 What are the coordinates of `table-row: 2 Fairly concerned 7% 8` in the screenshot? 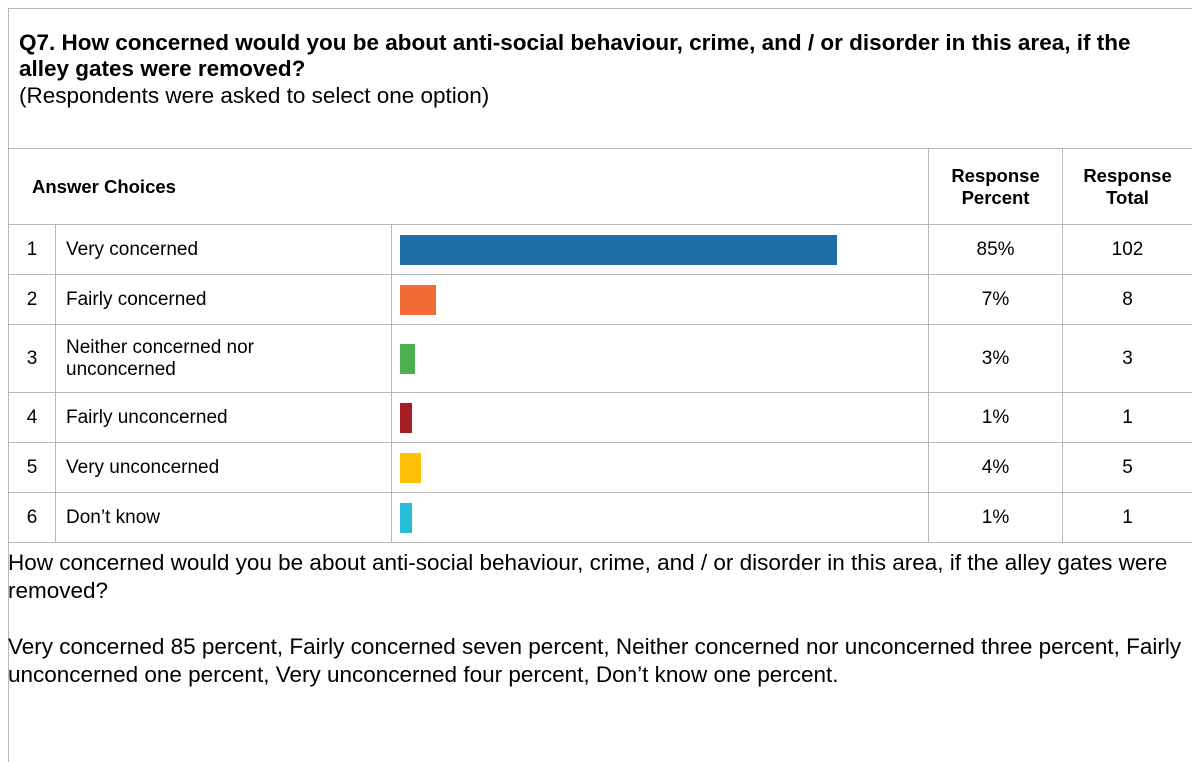 It's located at (600, 299).